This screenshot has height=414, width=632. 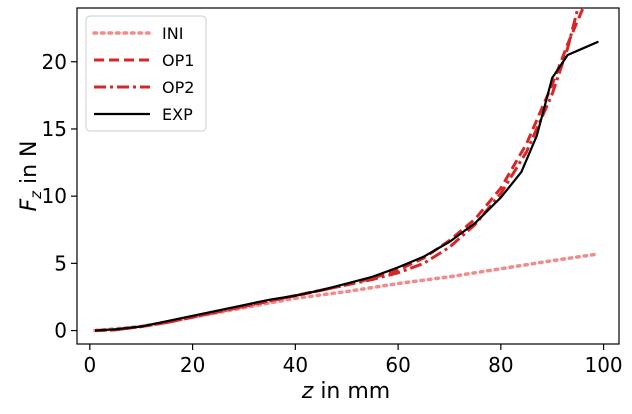 I want to click on legend: INI OP1 OP2 EXP, so click(x=146, y=73).